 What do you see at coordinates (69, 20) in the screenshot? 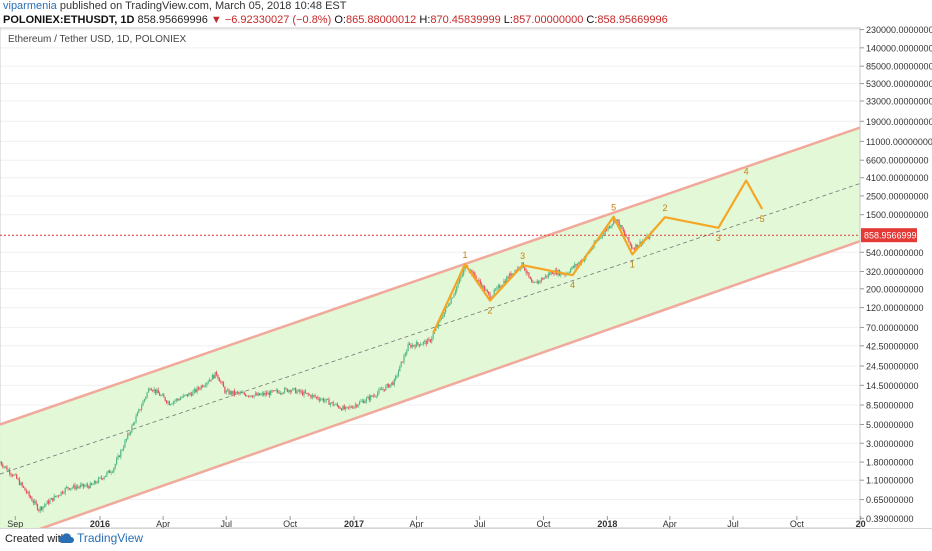
I see `symbol-label: POLONIEX:ETHUSDT, 1D` at bounding box center [69, 20].